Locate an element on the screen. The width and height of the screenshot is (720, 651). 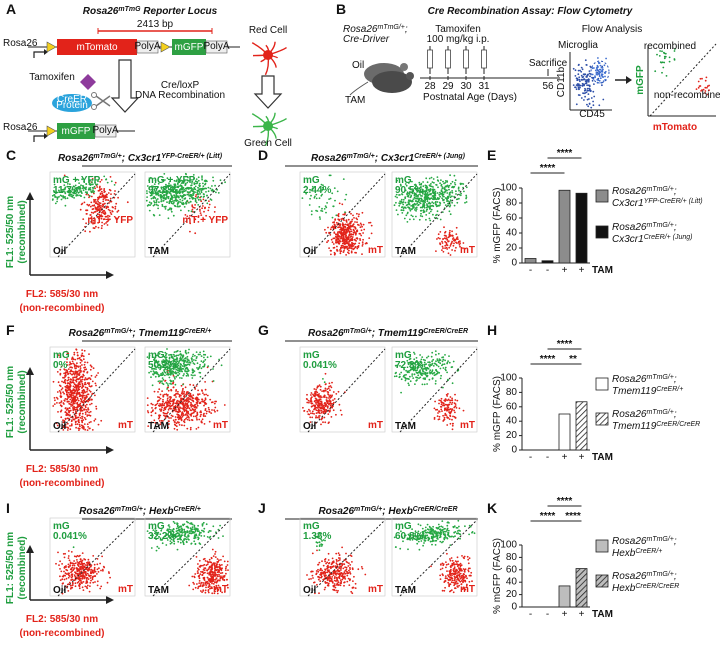
treatment-label: Oil is located at coordinates (310, 251).